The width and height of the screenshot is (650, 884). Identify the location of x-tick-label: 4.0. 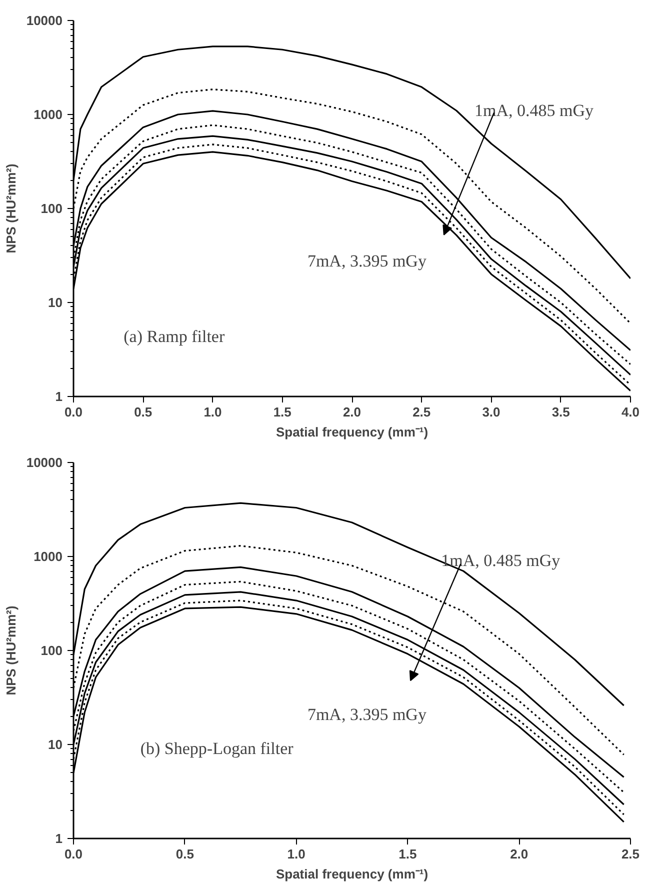
(630, 412).